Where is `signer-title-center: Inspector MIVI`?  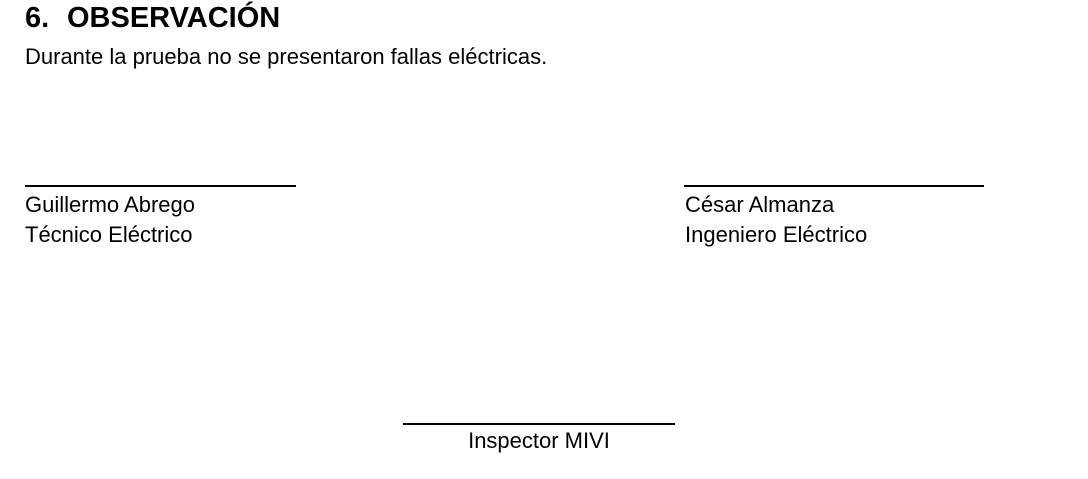
signer-title-center: Inspector MIVI is located at coordinates (539, 440).